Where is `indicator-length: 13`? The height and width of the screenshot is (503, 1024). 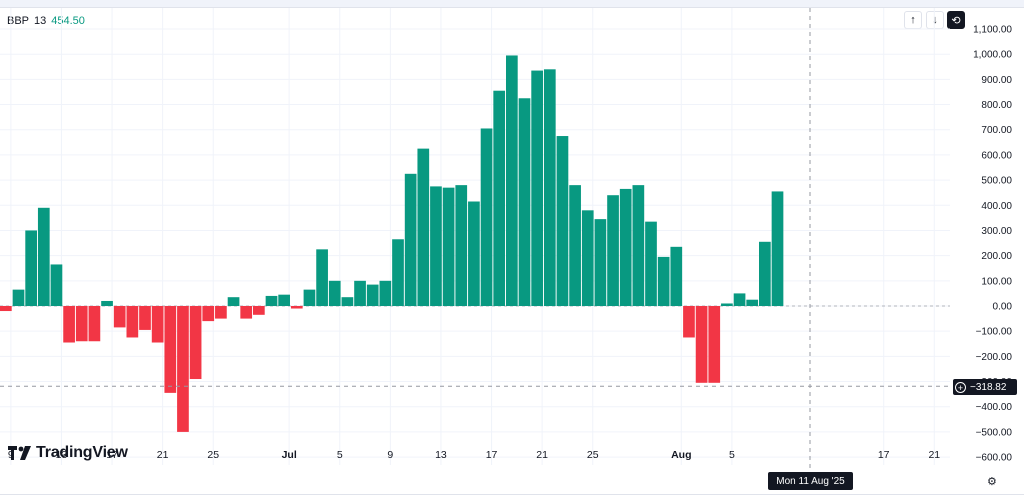 indicator-length: 13 is located at coordinates (40, 21).